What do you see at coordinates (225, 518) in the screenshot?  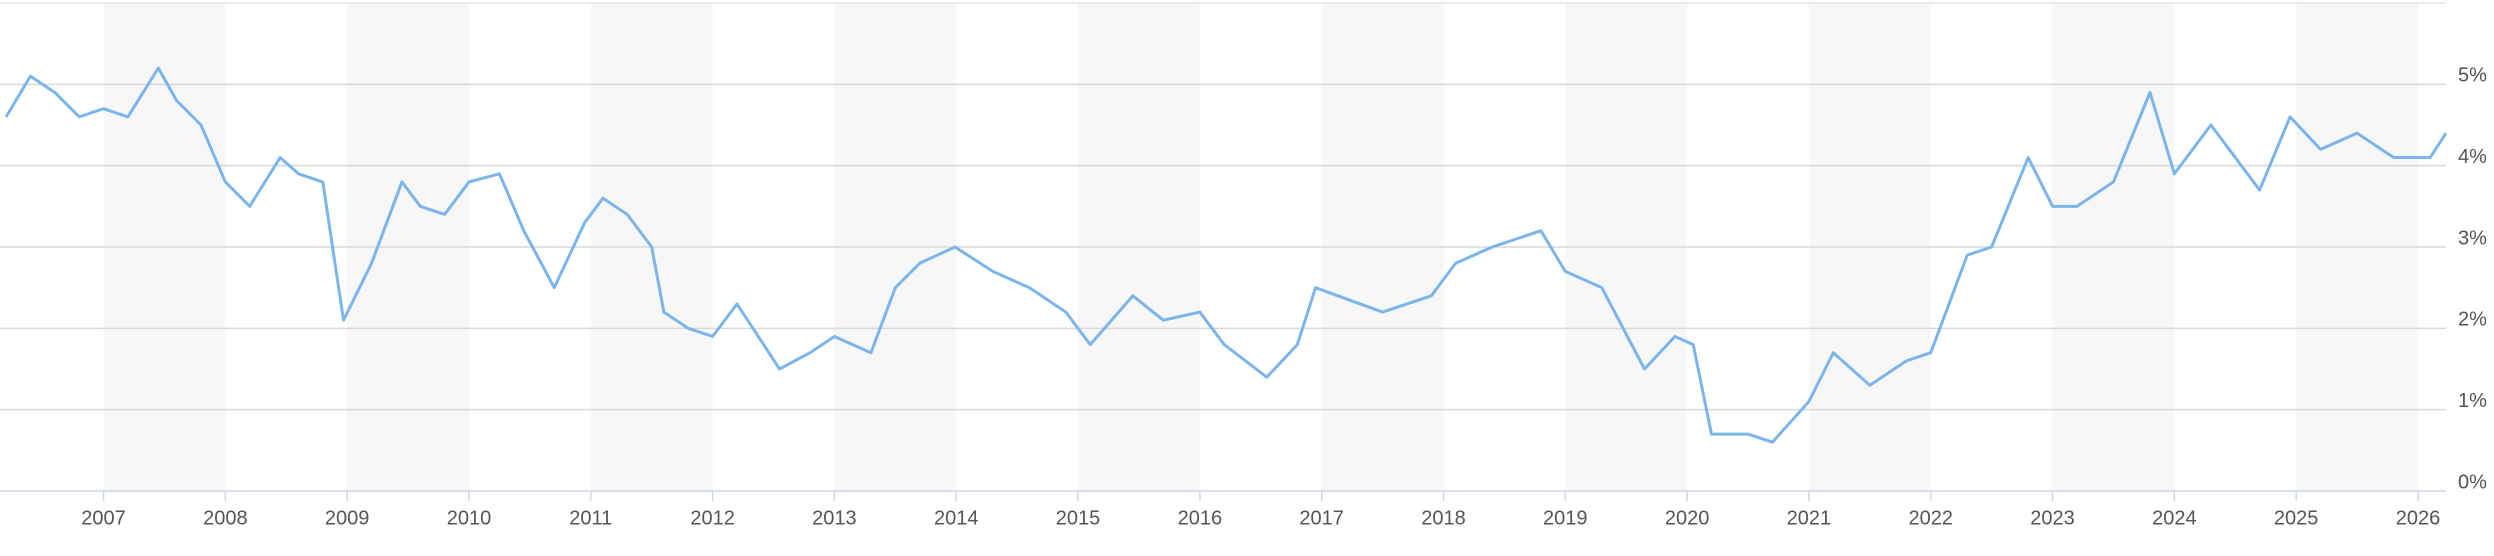 I see `x-tick-label: 2008` at bounding box center [225, 518].